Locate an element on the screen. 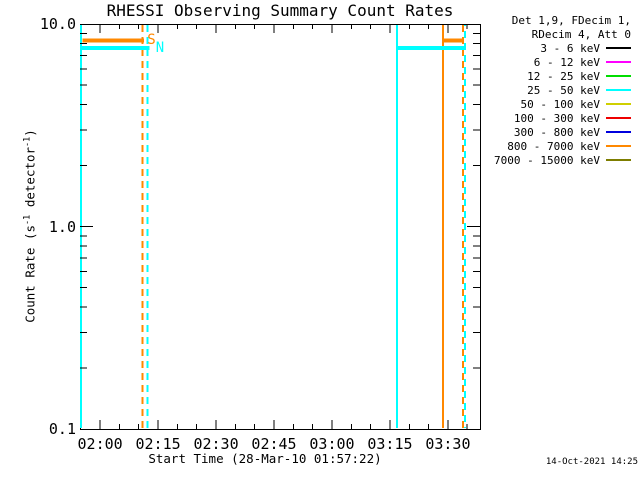  legend-entry: 25 - 50 keV is located at coordinates (546, 90).